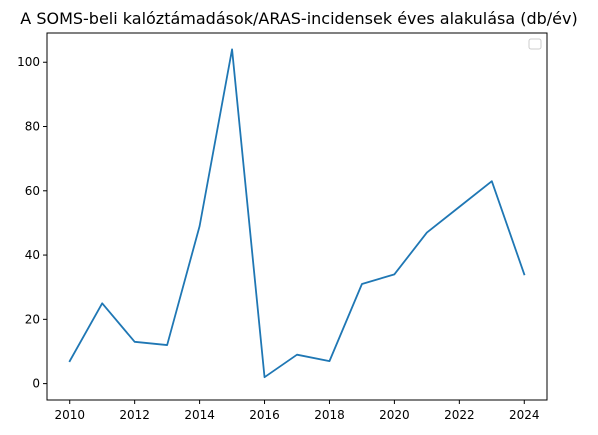 The image size is (598, 435). I want to click on y-tick-label: 40, so click(32, 255).